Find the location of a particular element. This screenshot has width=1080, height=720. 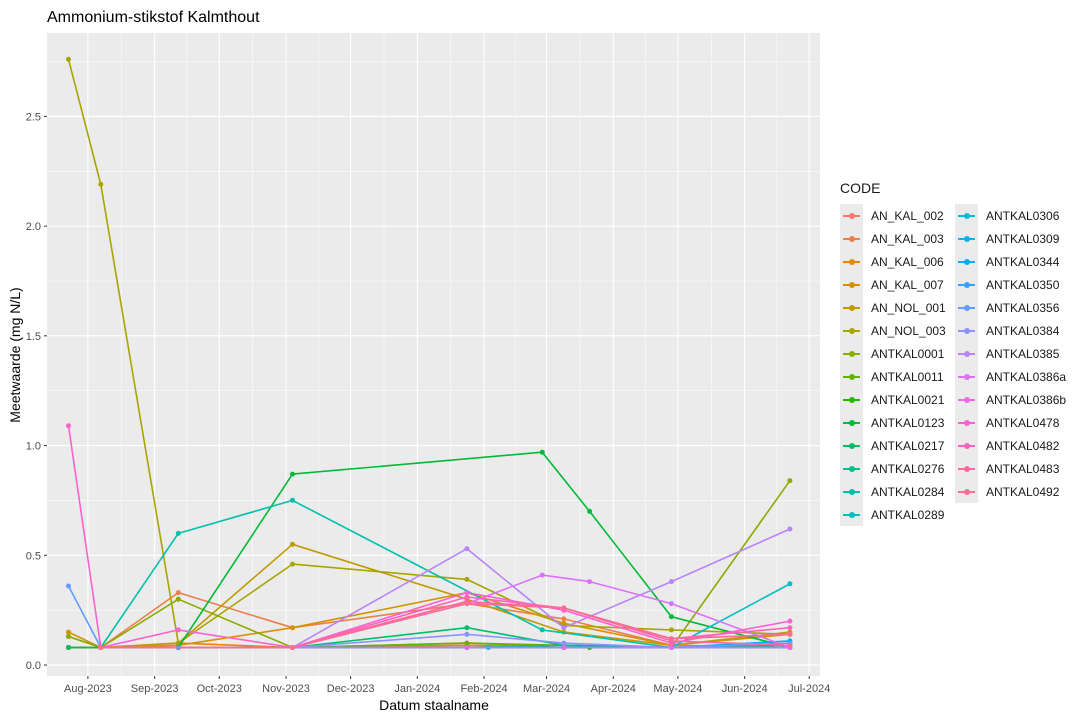

legend-label: ANTKAL0386b is located at coordinates (1026, 399).